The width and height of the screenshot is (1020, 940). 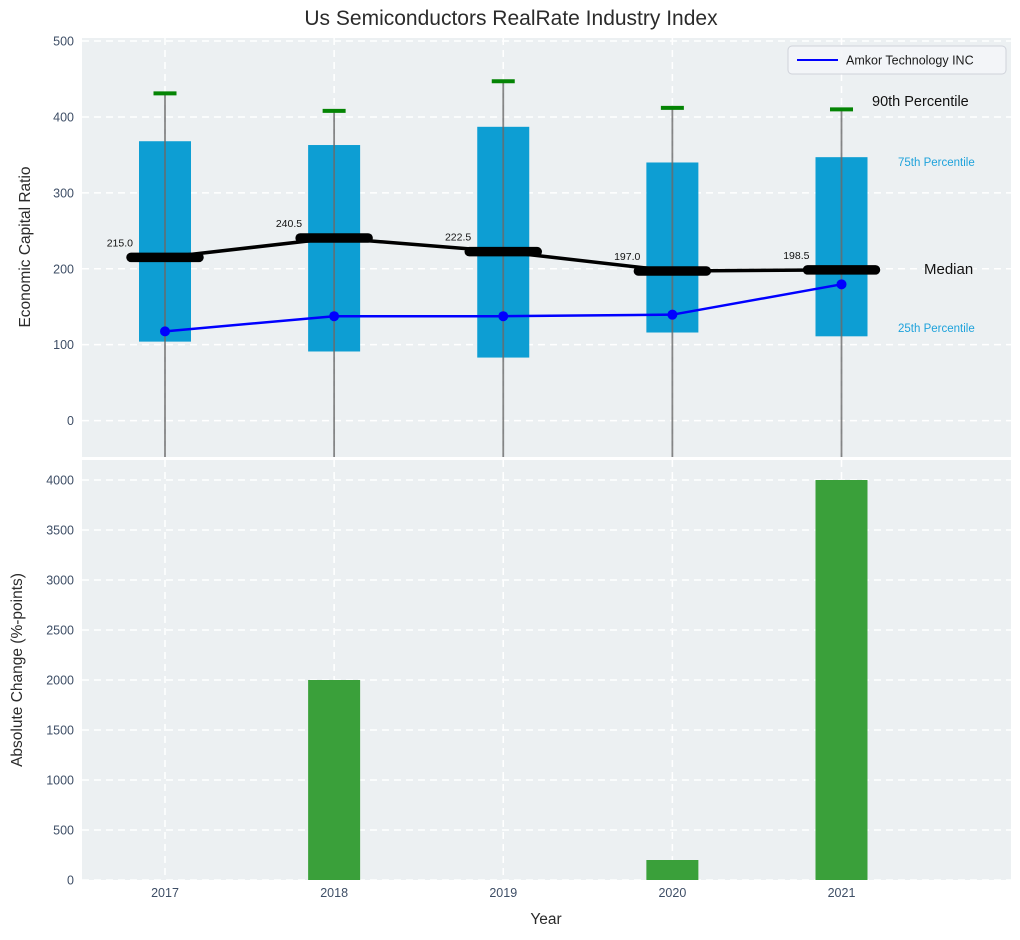 I want to click on legend: Amkor Technology INC, so click(x=897, y=60).